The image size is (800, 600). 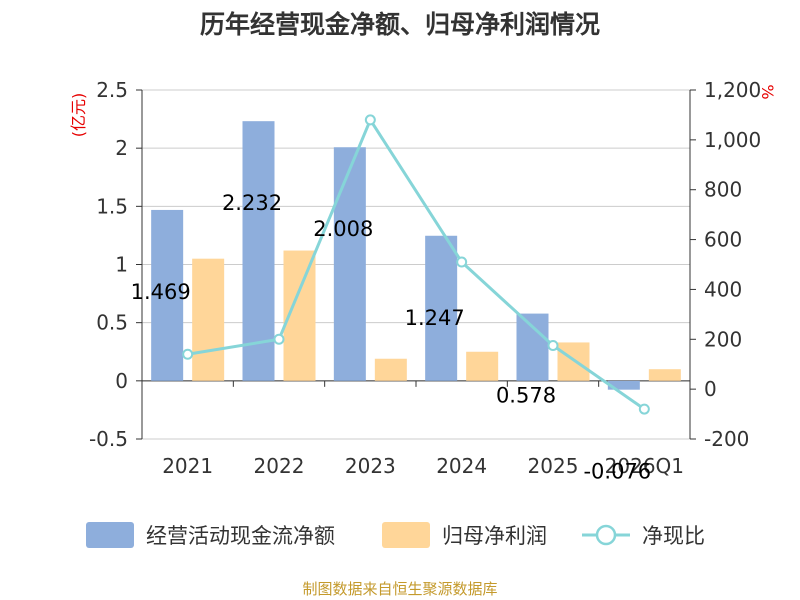 I want to click on right-axis-tick-label: 400, so click(x=723, y=289).